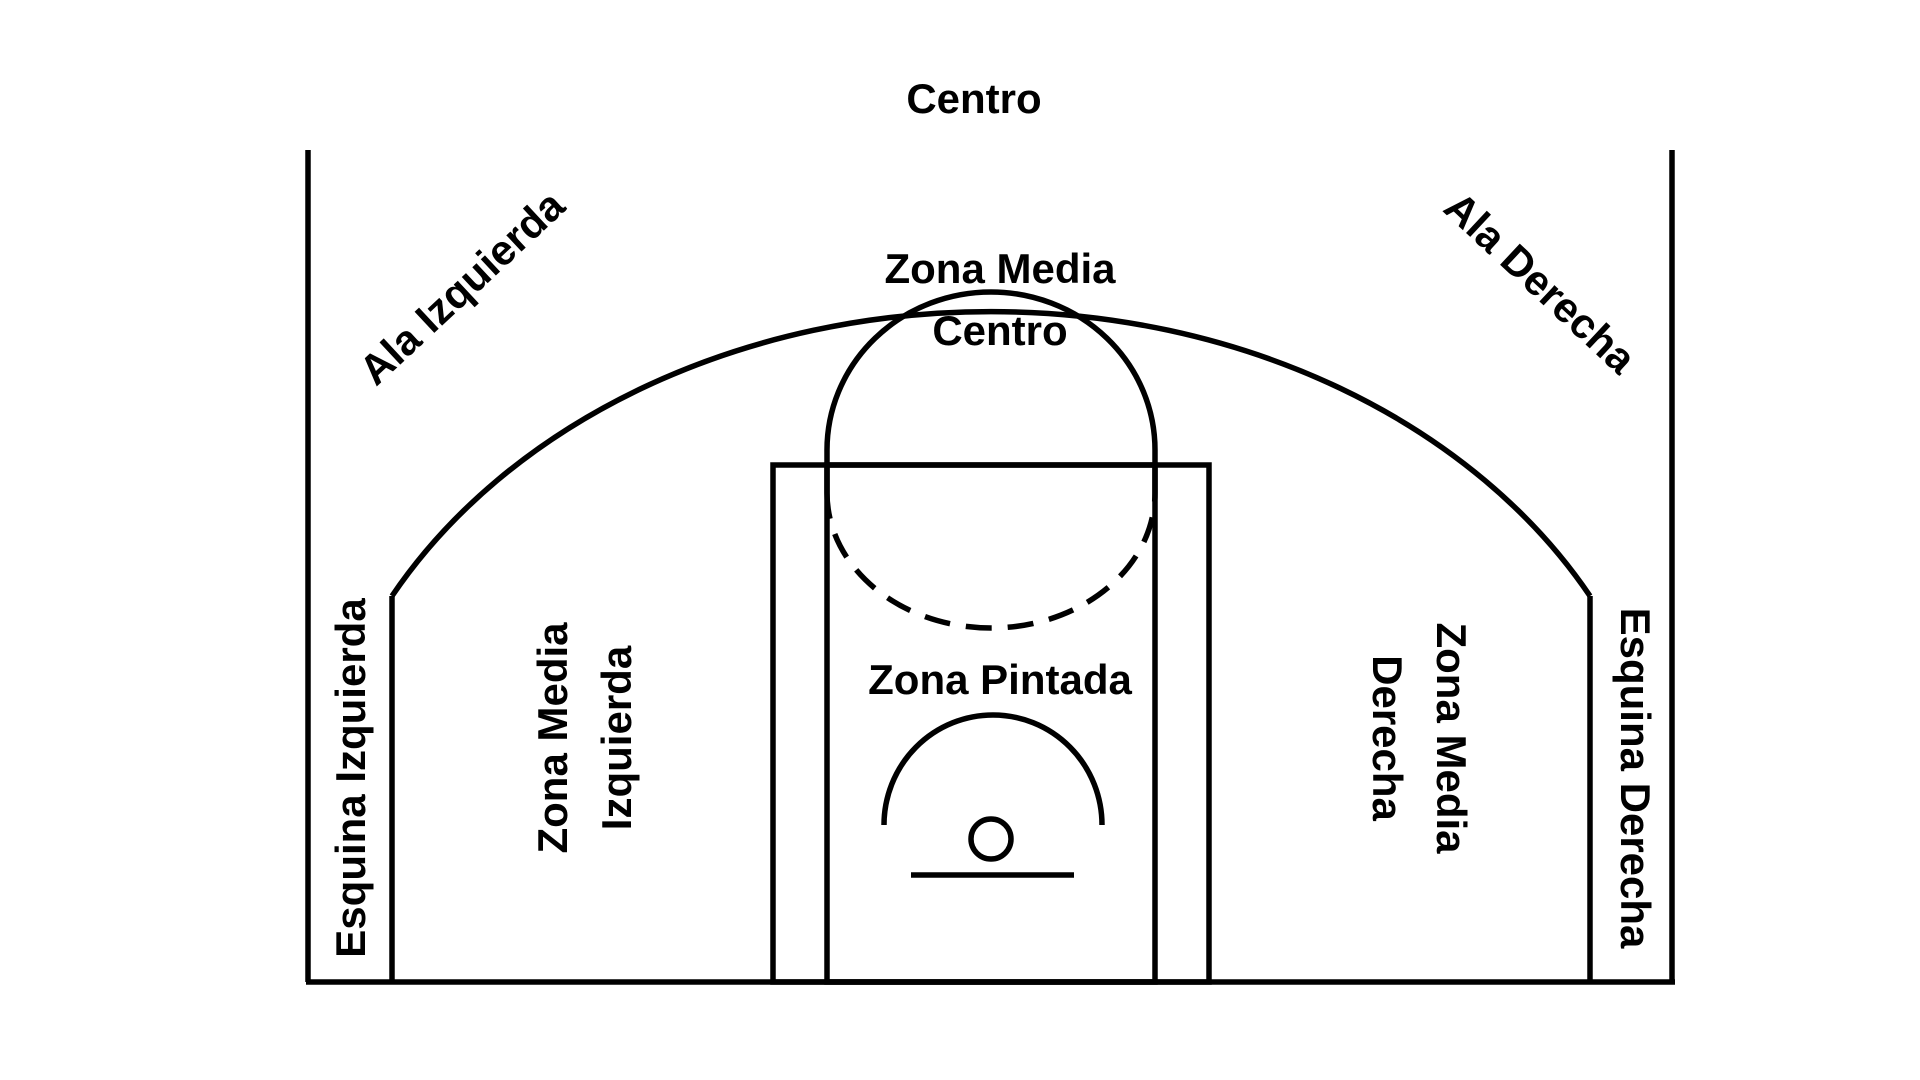 The height and width of the screenshot is (1080, 1920). I want to click on label-esquina-izquierda: Esquina Izquierda, so click(350, 778).